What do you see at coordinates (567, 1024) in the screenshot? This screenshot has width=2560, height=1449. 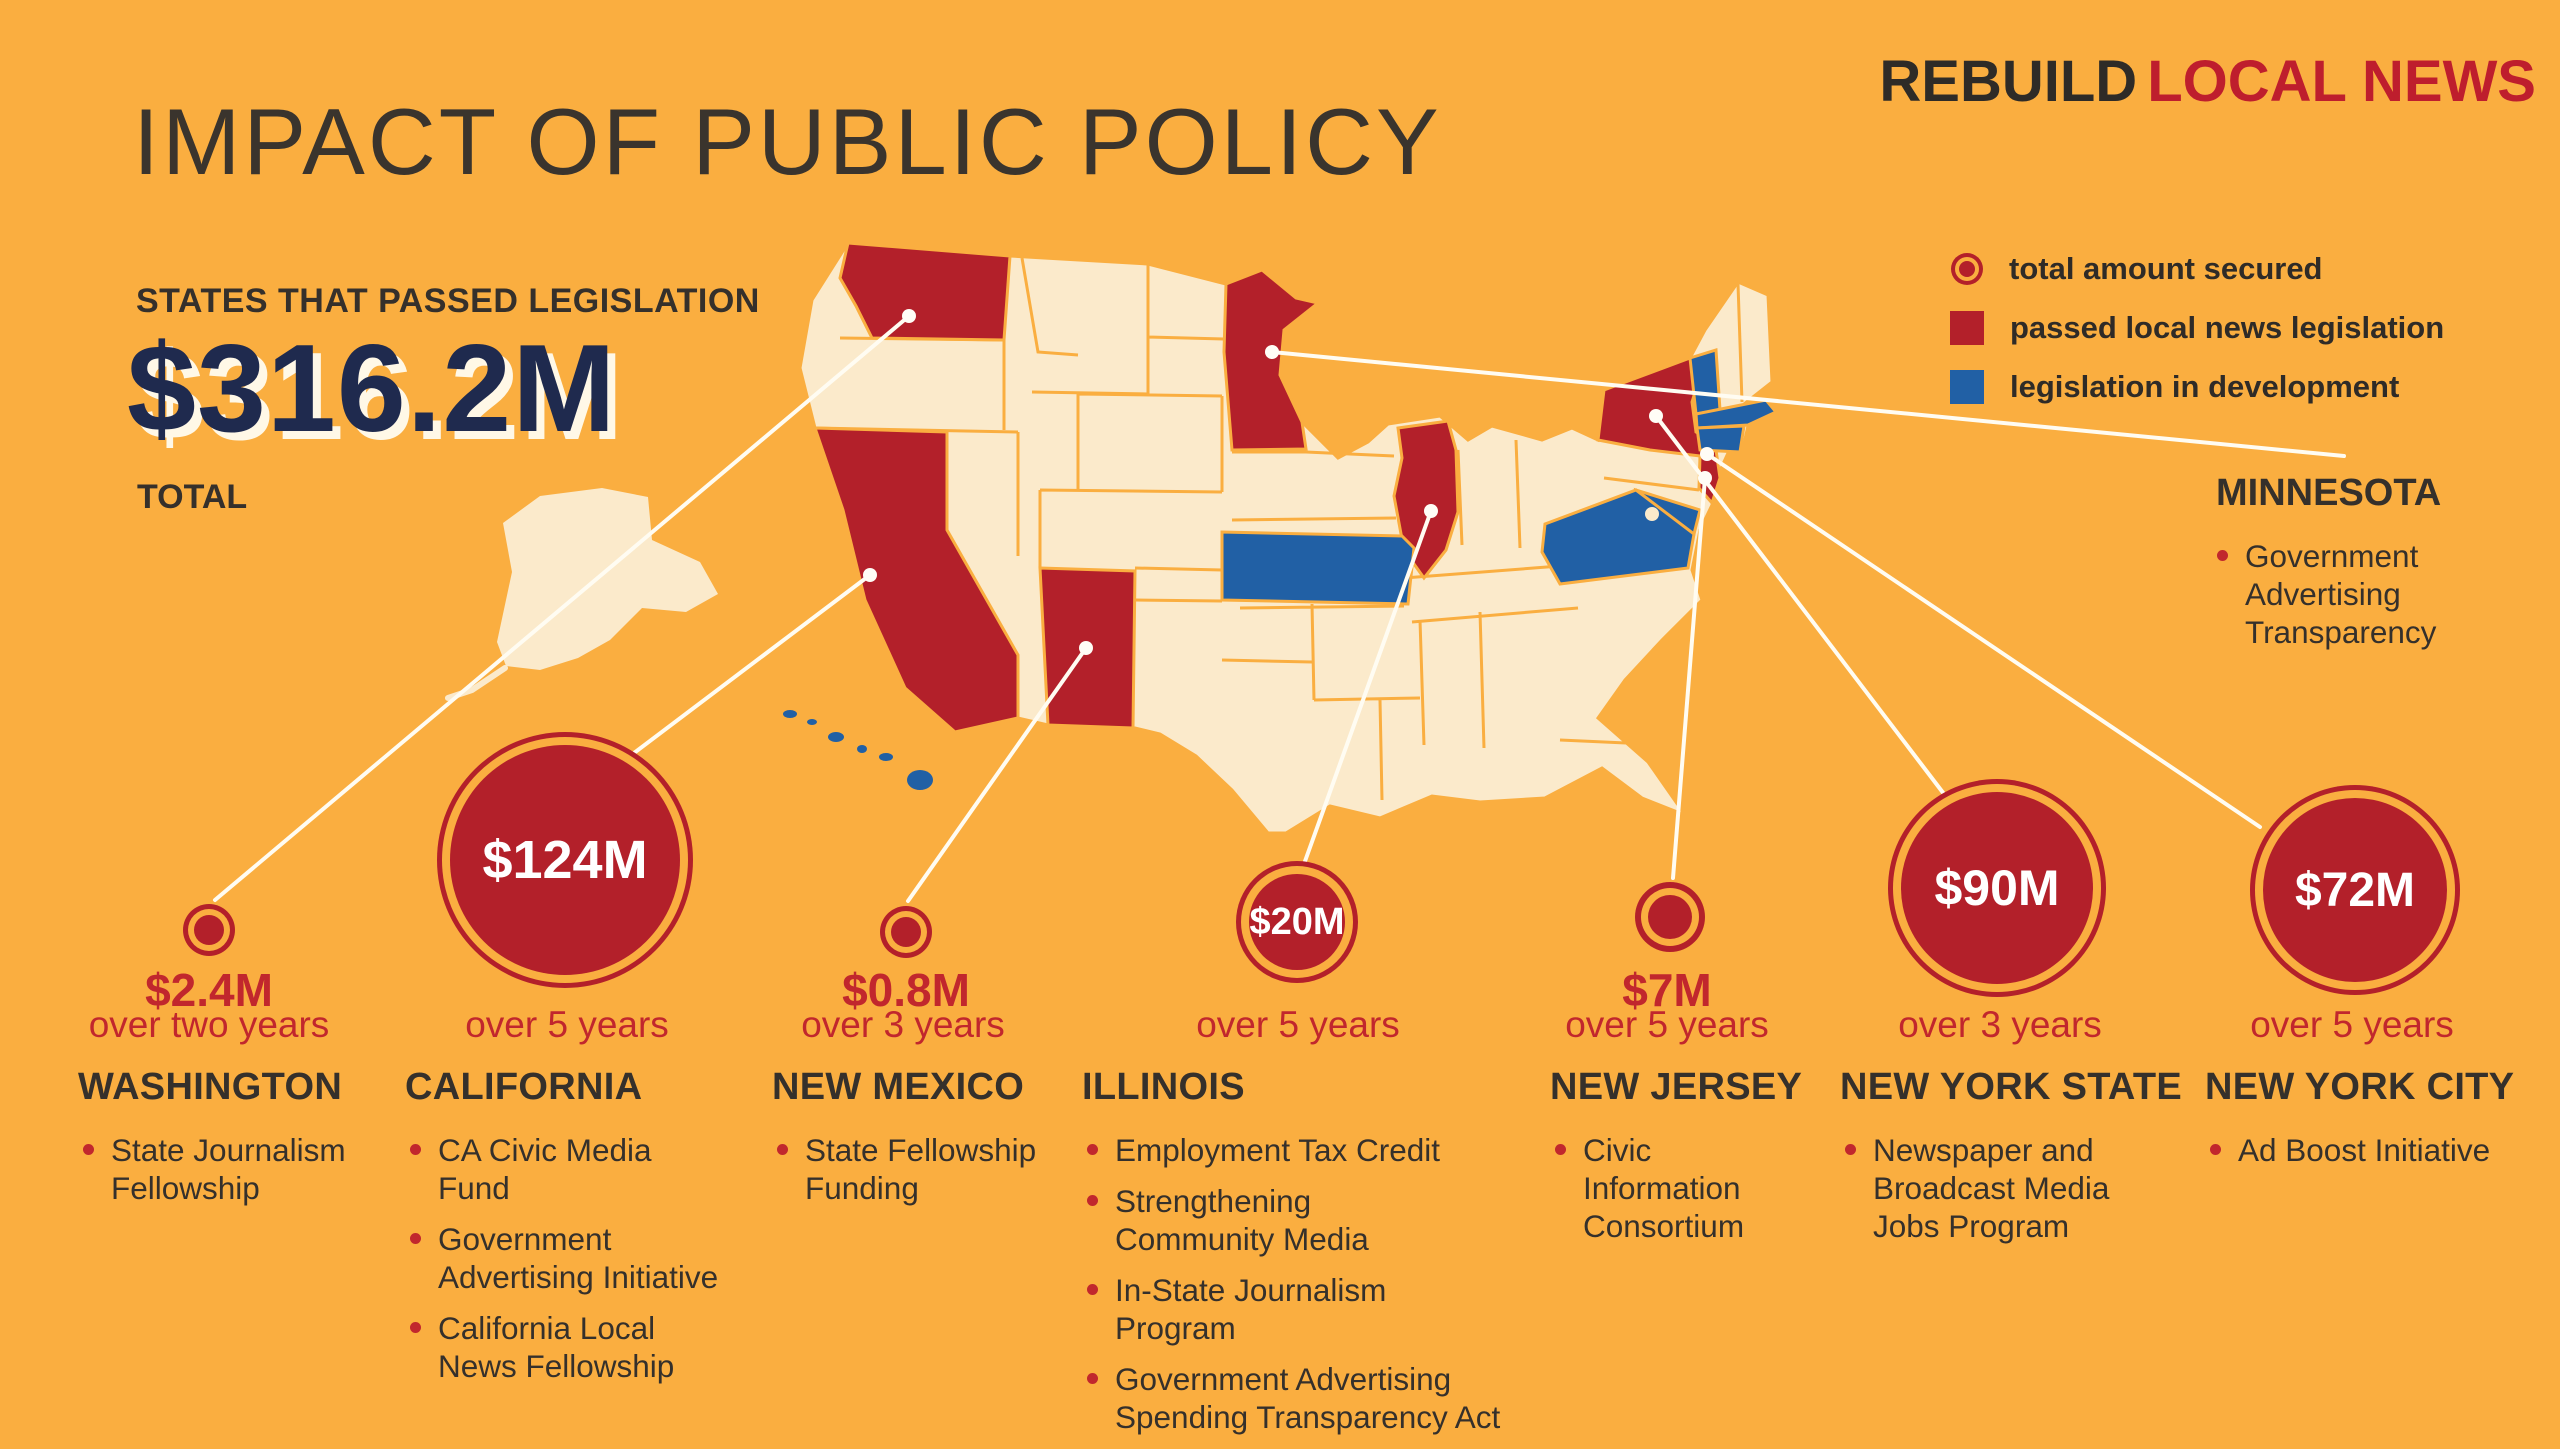 I see `duration-california: over 5 years` at bounding box center [567, 1024].